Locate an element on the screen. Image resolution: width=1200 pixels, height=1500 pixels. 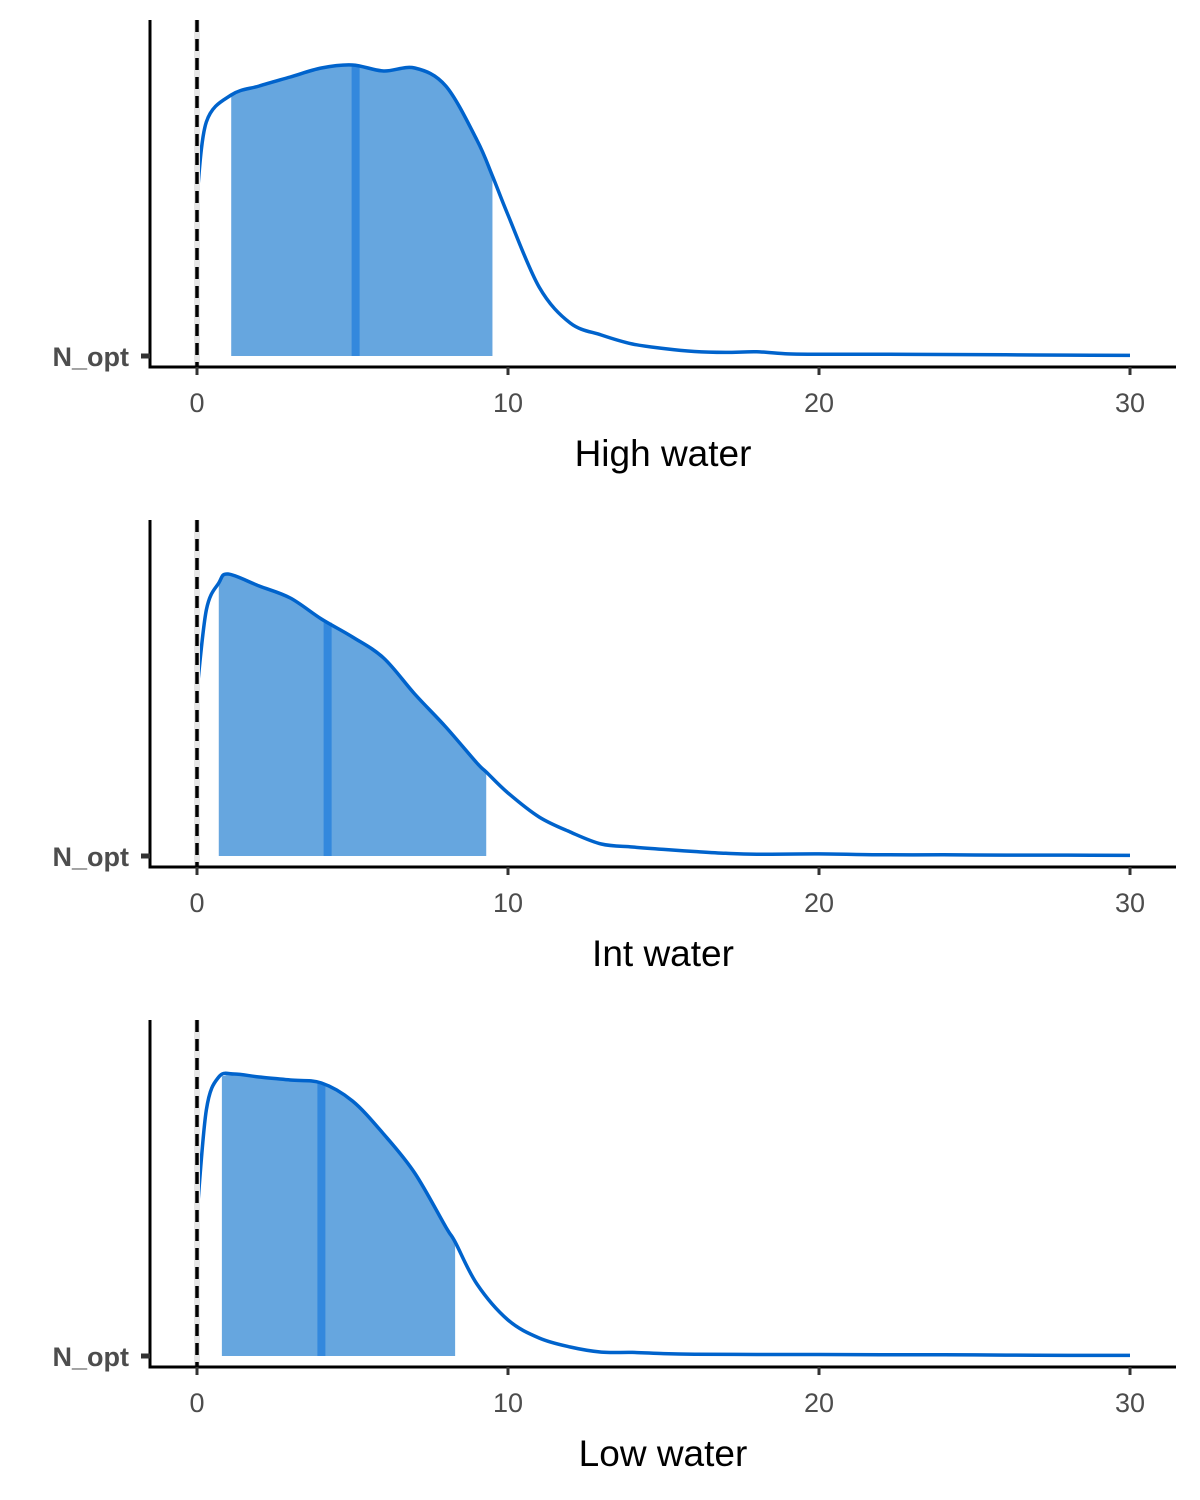
x-axis-title: Int water is located at coordinates (663, 953).